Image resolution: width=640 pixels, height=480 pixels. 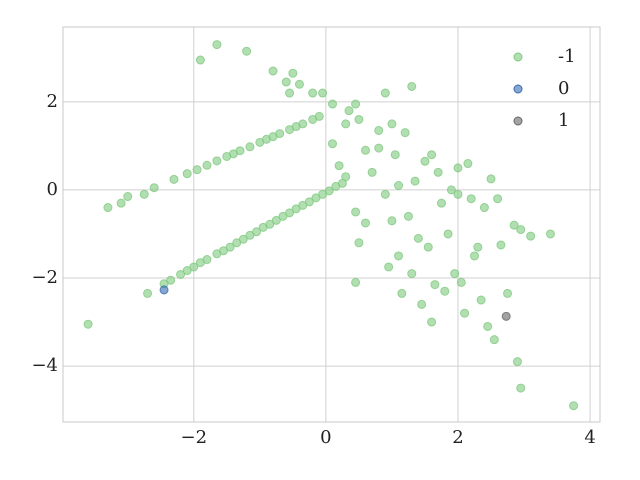 I want to click on legend-label: 0, so click(x=563, y=88).